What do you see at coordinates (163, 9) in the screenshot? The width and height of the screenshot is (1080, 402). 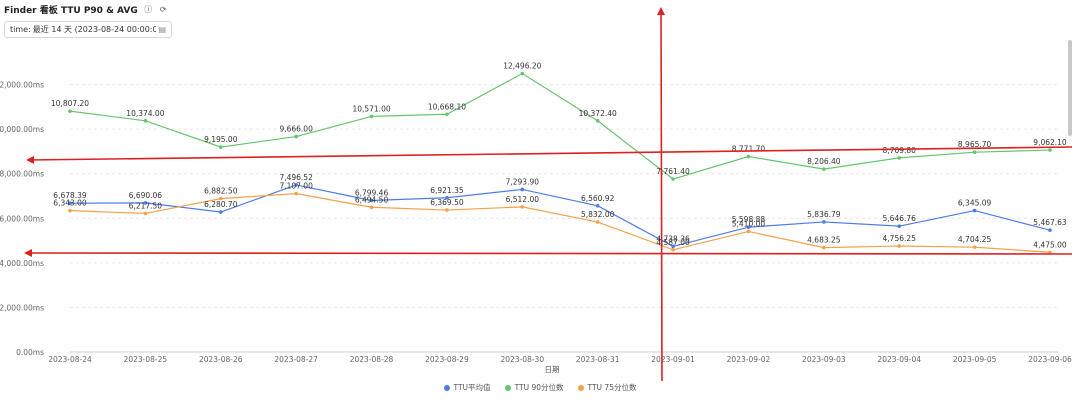 I see `refresh-icon: ⟳` at bounding box center [163, 9].